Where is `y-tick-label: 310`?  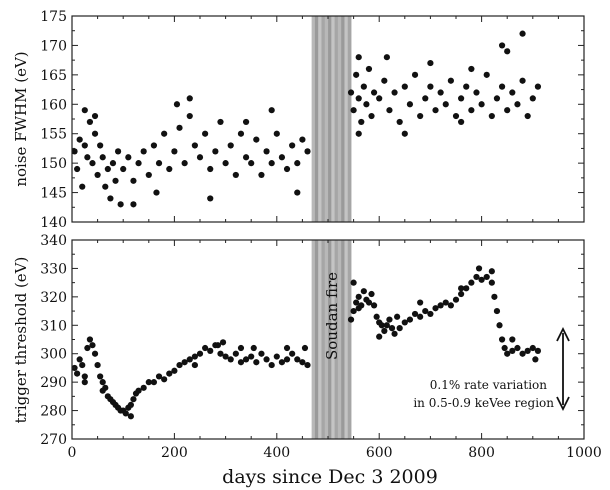 y-tick-label: 310 is located at coordinates (53, 326).